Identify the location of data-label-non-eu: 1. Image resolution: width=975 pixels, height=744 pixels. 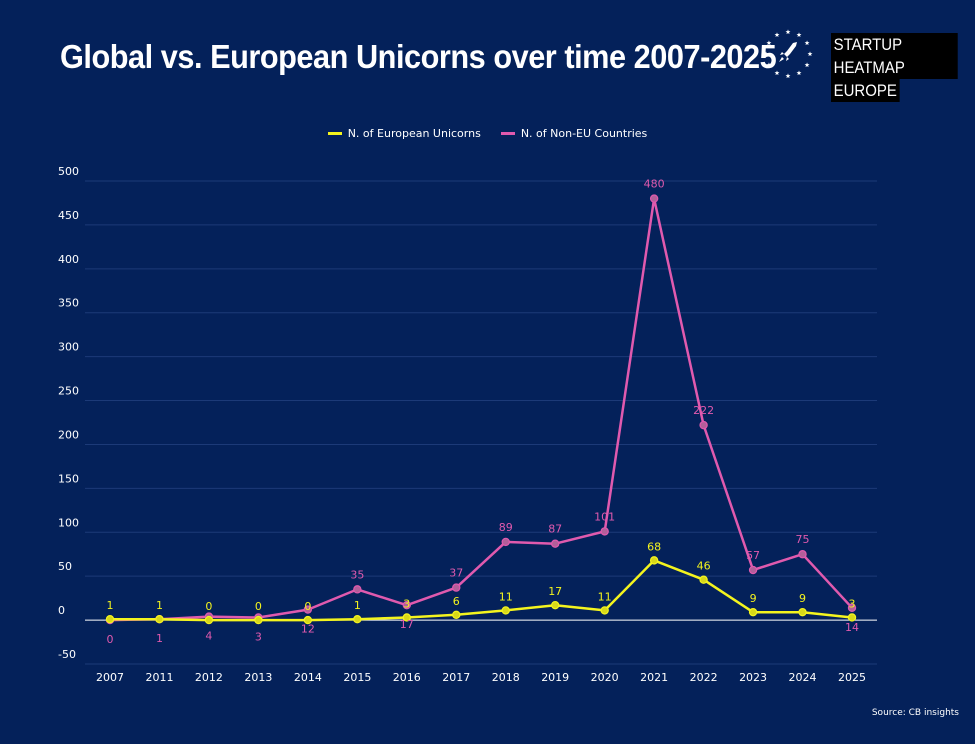
(159, 638).